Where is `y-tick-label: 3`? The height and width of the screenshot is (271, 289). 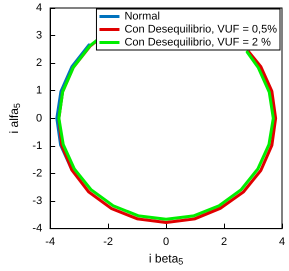 y-tick-label: 3 is located at coordinates (39, 36).